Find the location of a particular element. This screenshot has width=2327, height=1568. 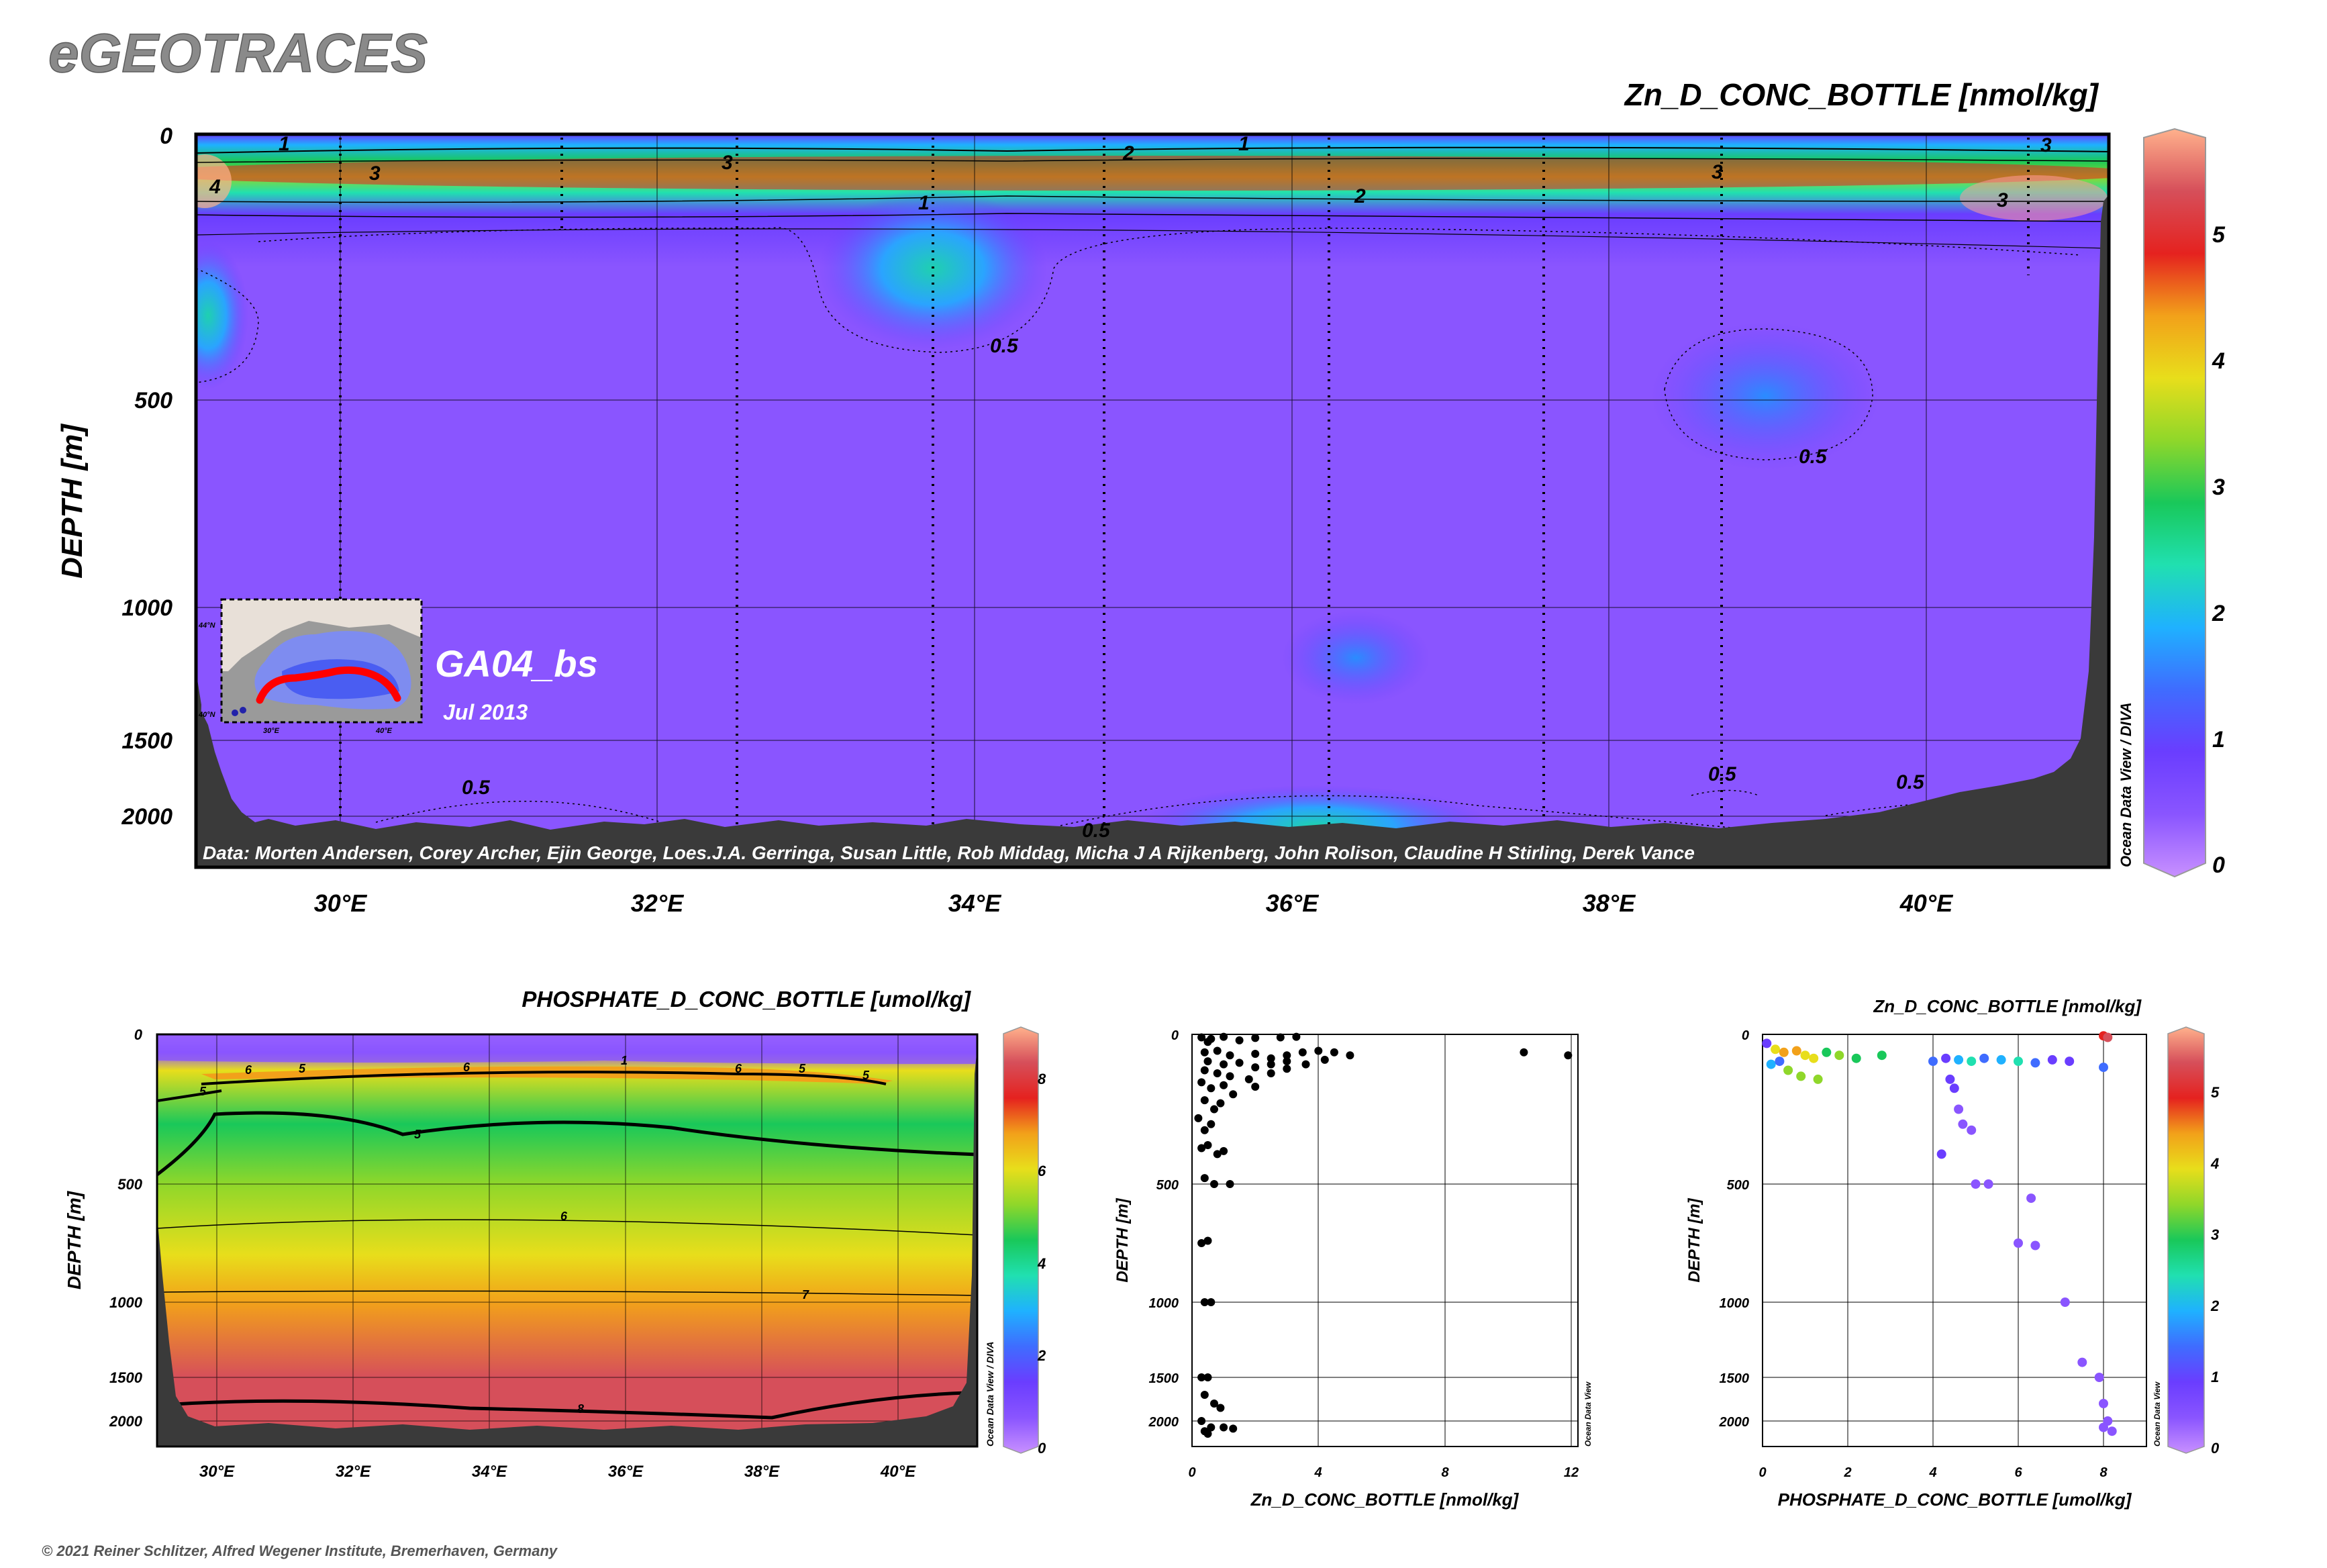

zn-scatter-x-ticks: 0 4 8 12 is located at coordinates (1383, 1473).